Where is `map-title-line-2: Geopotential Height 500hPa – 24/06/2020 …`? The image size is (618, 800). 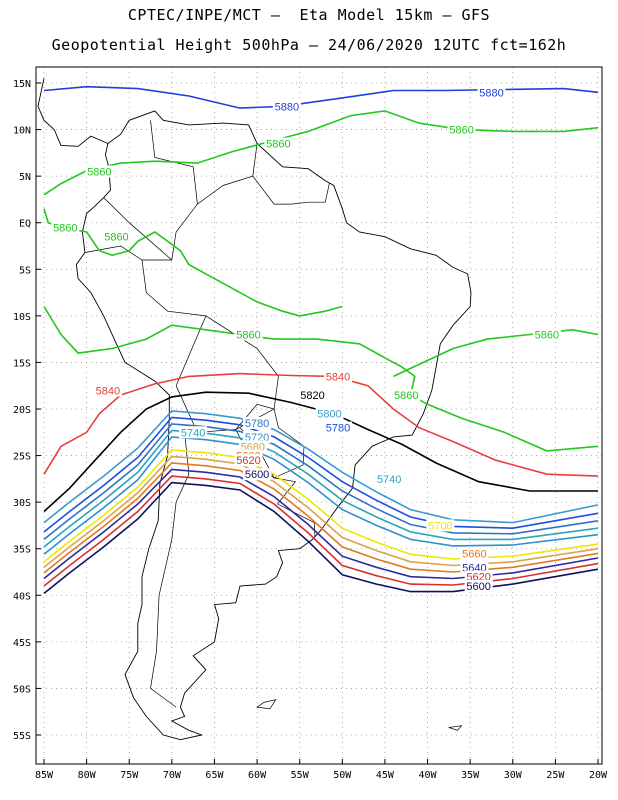
map-title-line-2: Geopotential Height 500hPa – 24/06/2020 … is located at coordinates (309, 45).